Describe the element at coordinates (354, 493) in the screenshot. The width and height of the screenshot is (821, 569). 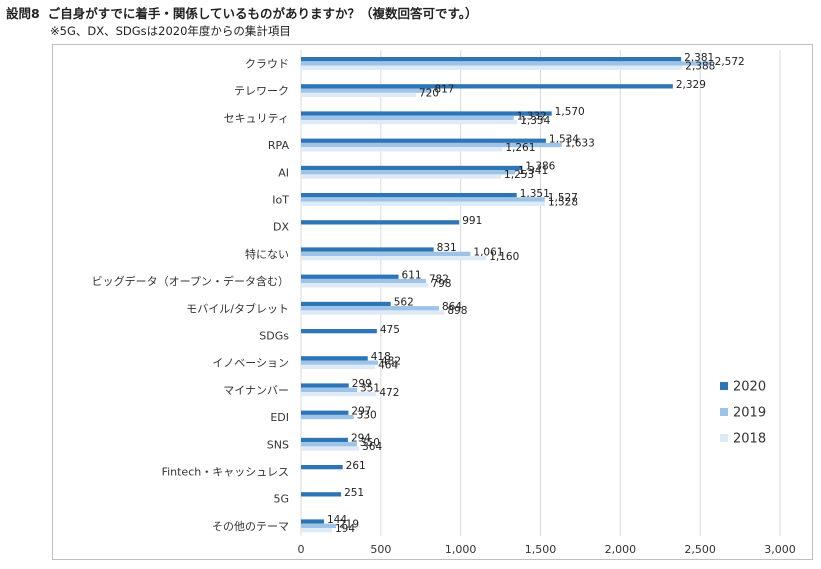
I see `data-label-2020: 251` at that location.